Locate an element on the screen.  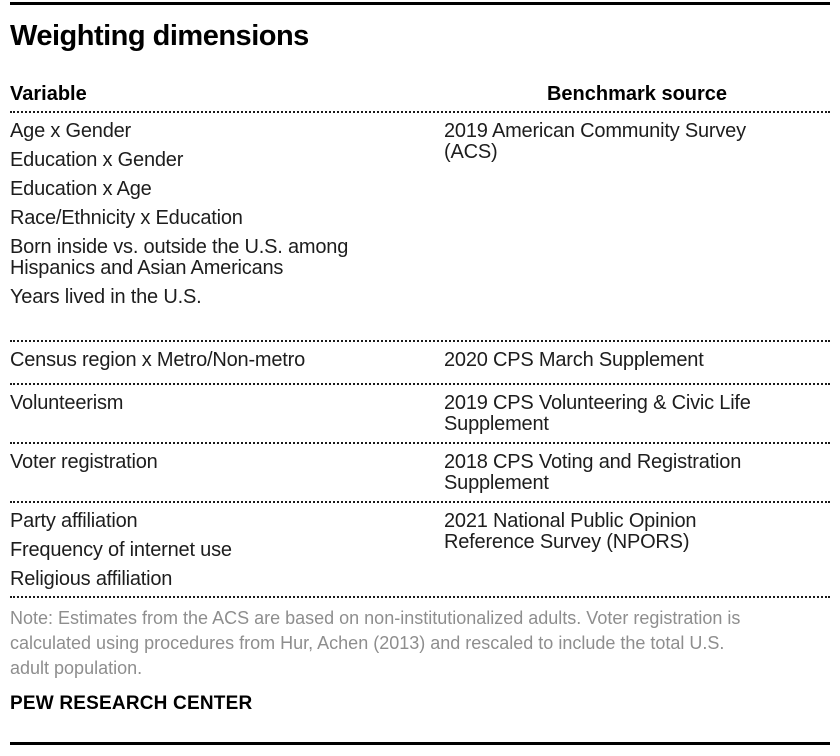
variable-item: Race/Ethnicity x Education is located at coordinates (126, 218).